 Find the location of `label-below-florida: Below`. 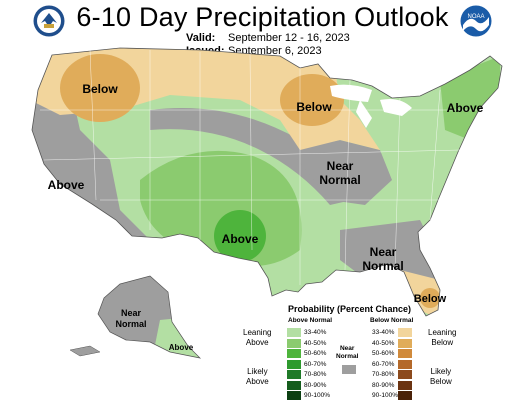

label-below-florida: Below is located at coordinates (430, 299).